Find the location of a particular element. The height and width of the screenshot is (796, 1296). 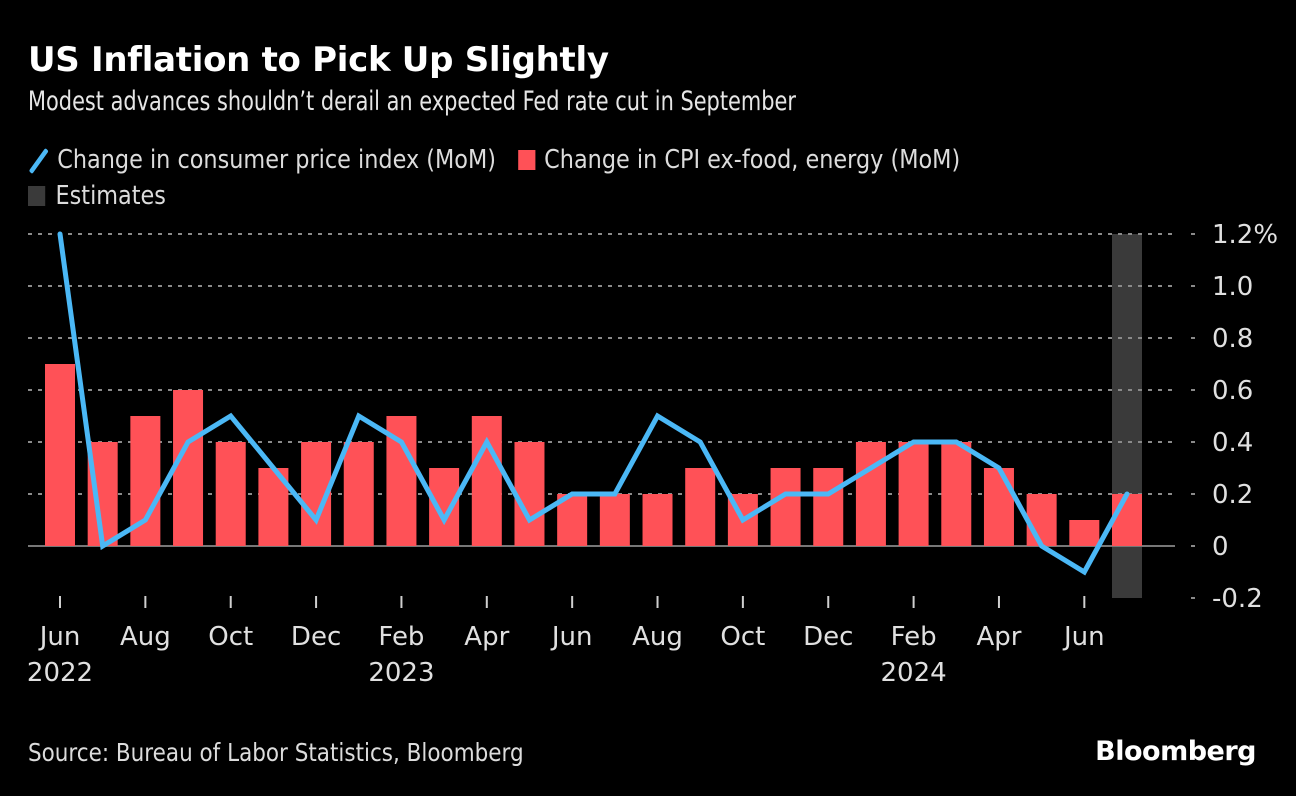

ytick-label: 1.0 is located at coordinates (1232, 287).